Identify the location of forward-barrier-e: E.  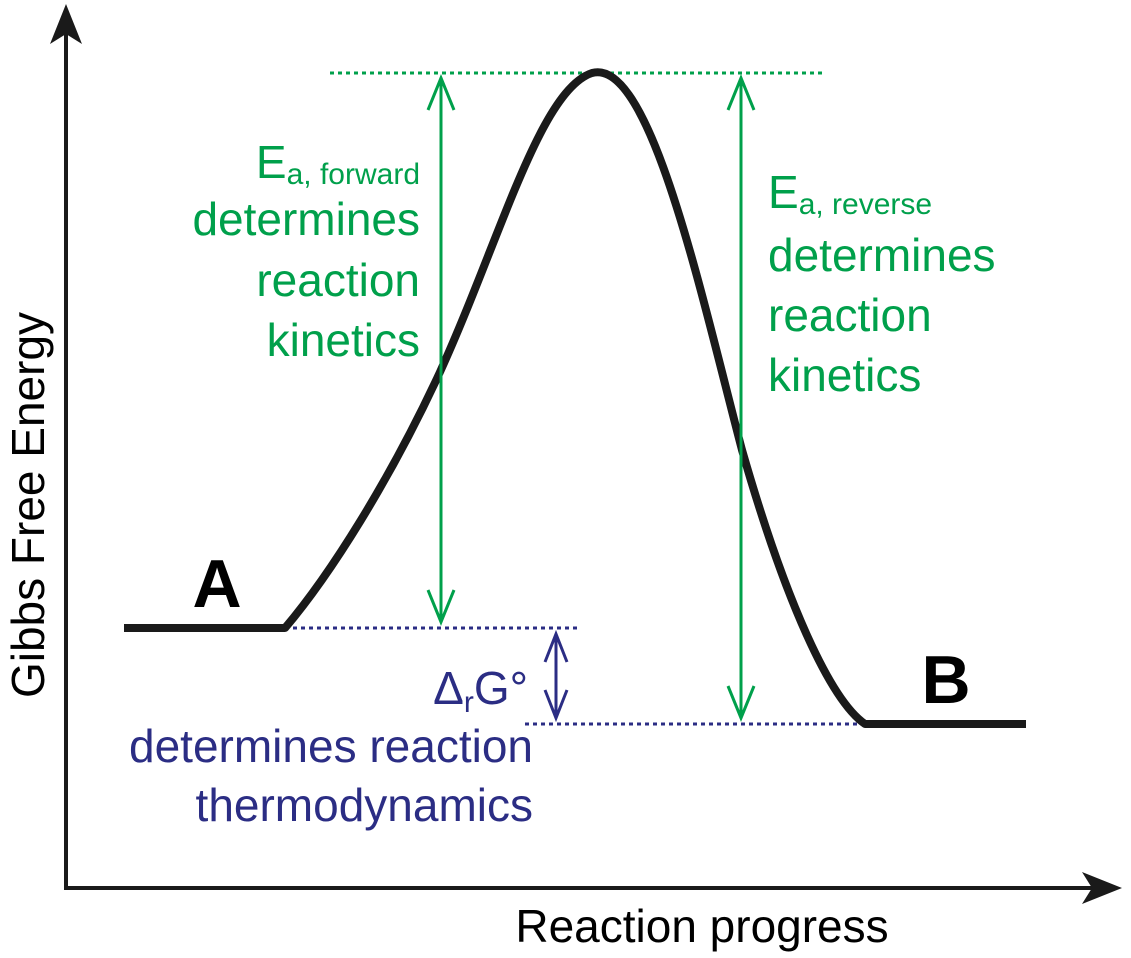
(271, 162).